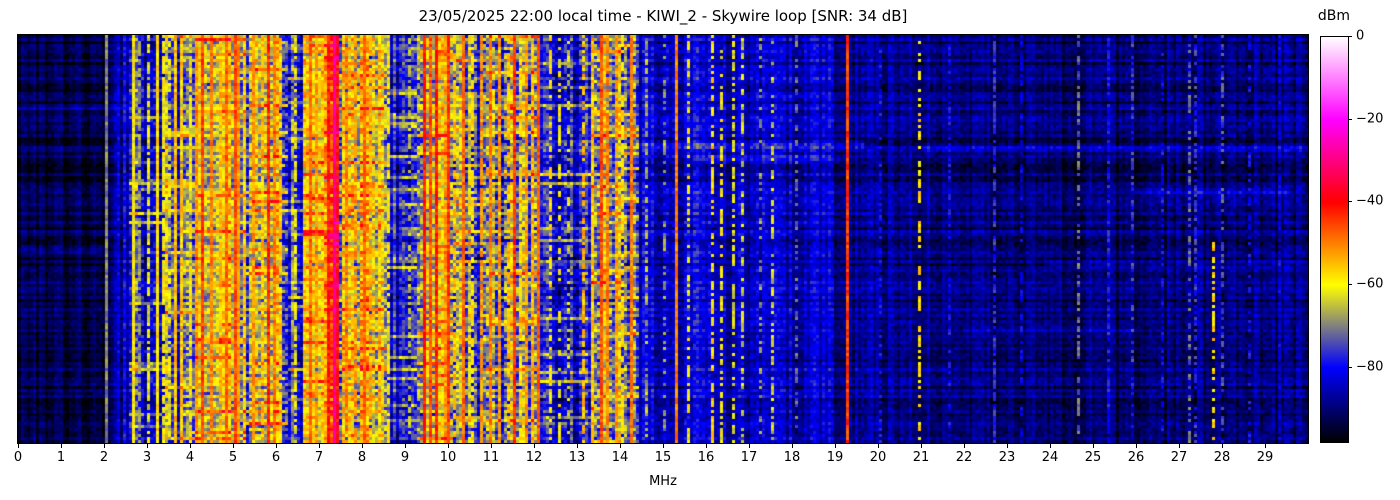 This screenshot has width=1400, height=500. Describe the element at coordinates (749, 457) in the screenshot. I see `x-tick-label: 17` at that location.